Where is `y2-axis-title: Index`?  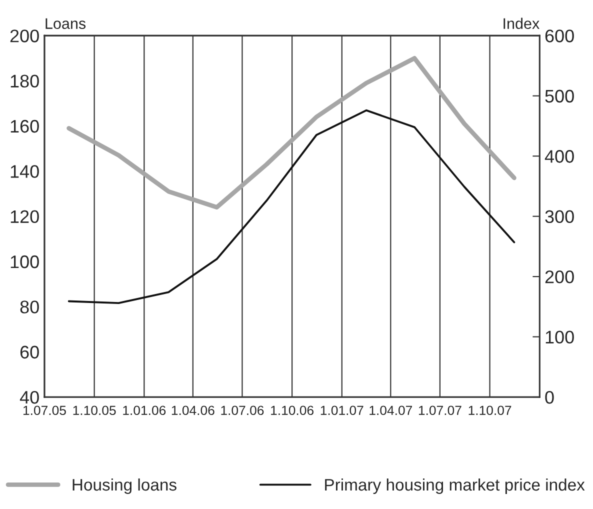 y2-axis-title: Index is located at coordinates (522, 23).